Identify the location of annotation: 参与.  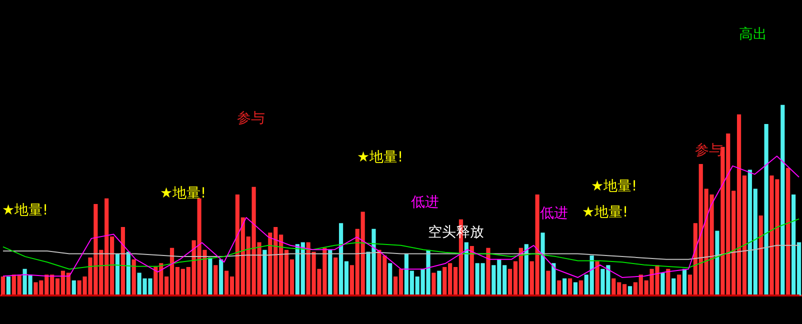
(251, 118).